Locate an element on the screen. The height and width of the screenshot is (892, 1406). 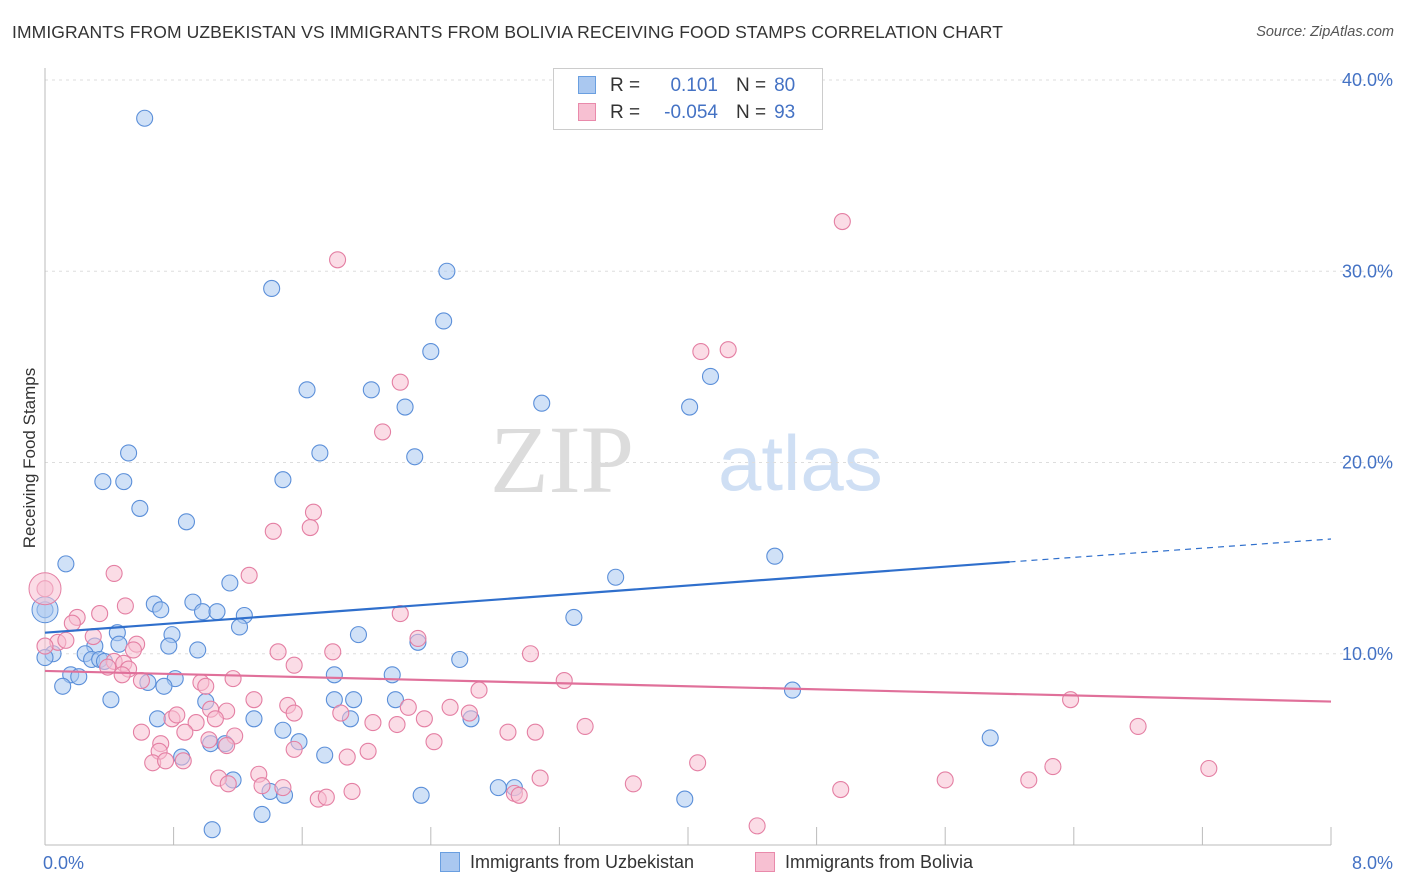
legend-n-value: 80 is located at coordinates (785, 85).